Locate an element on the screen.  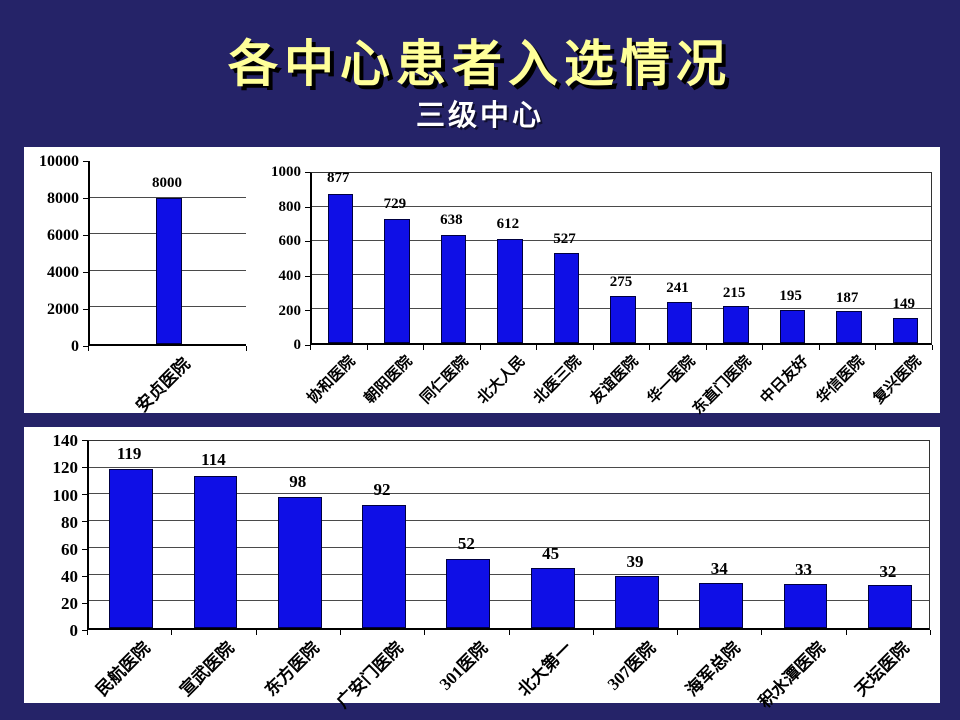
y-axis-label: 140 is located at coordinates (65, 441).